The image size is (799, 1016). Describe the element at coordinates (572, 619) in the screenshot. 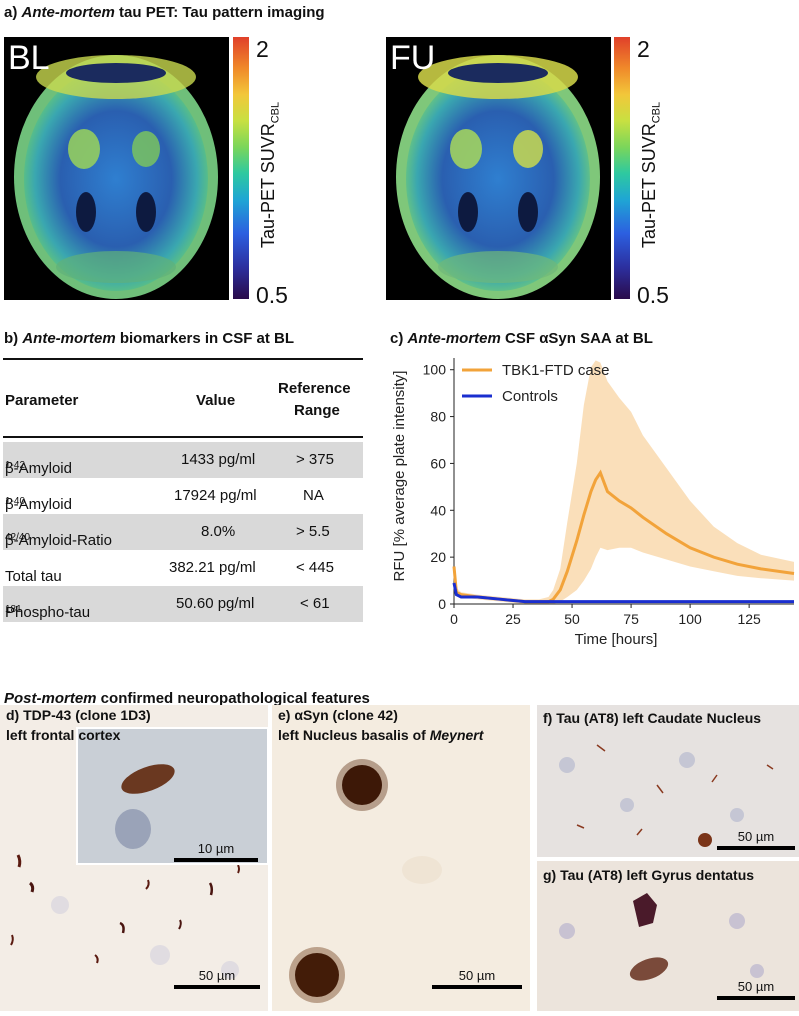

I see `x-tick-label: 50` at that location.